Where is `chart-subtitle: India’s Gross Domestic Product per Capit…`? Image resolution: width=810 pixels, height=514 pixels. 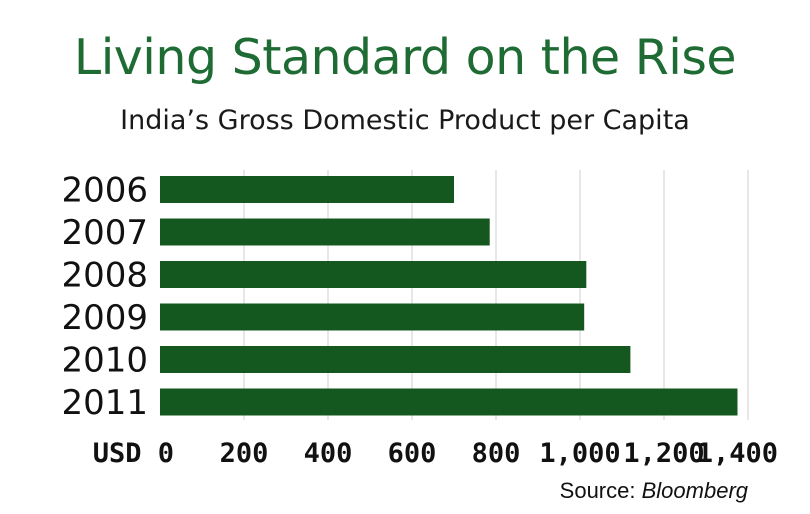
chart-subtitle: India’s Gross Domestic Product per Capit… is located at coordinates (405, 120).